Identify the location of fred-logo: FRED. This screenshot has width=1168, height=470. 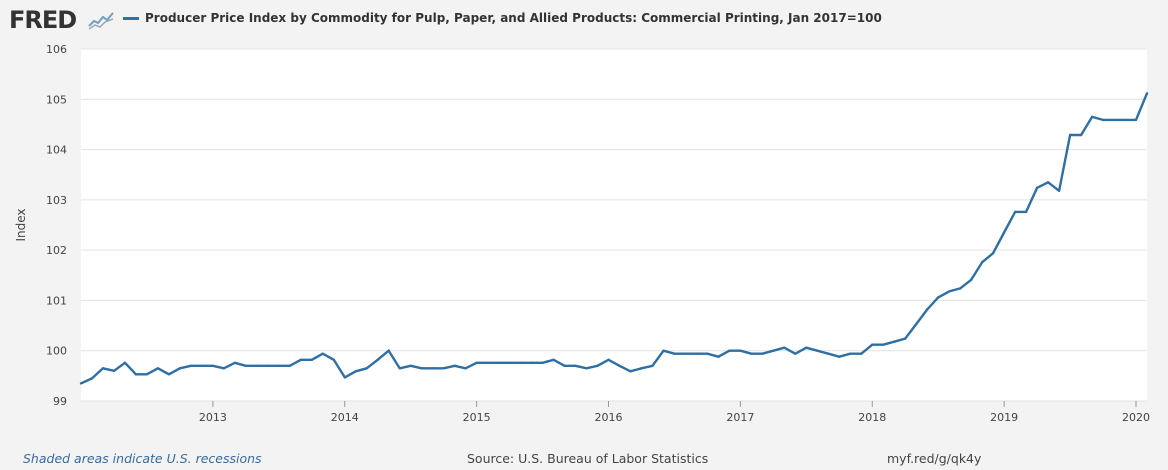
(43, 20).